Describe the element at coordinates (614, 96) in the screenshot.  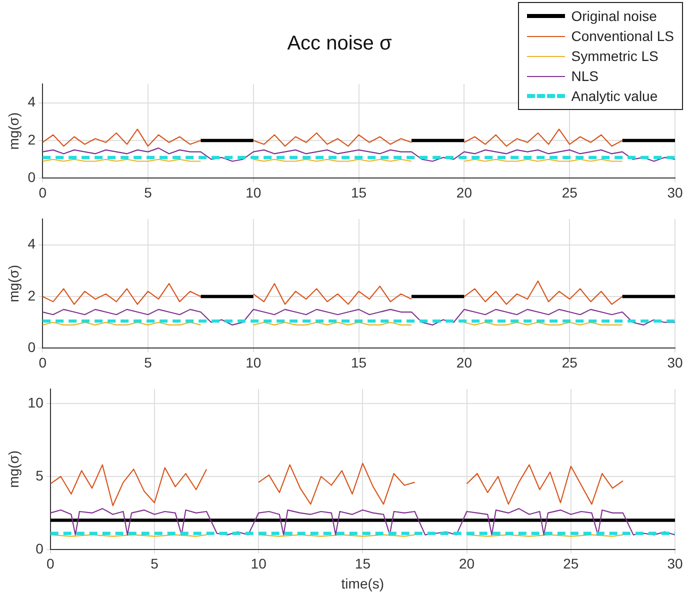
I see `legend-label: Analytic value` at that location.